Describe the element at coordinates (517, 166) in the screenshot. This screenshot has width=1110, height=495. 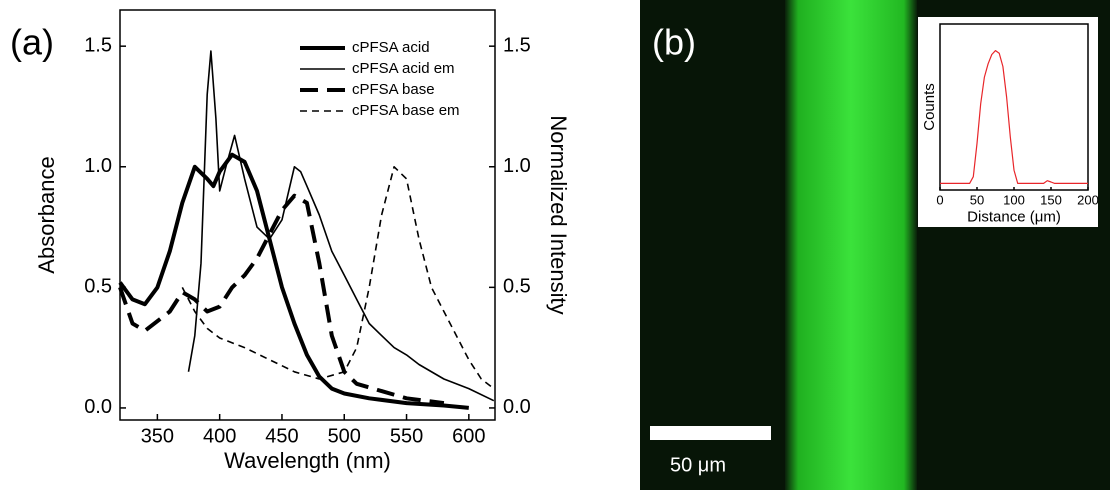
I see `y2-tick-label: 1.0` at that location.